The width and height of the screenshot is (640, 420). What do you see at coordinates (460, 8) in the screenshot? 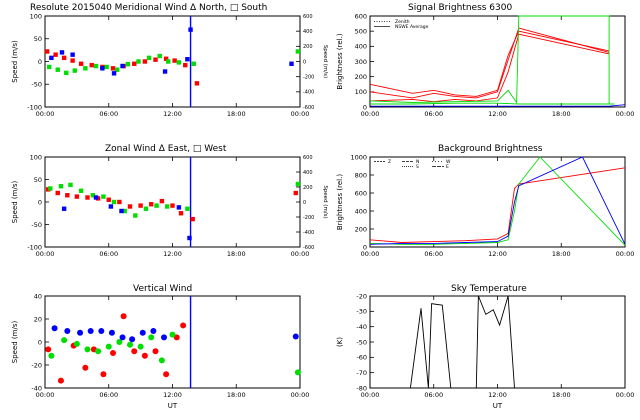
I see `title-signal: Signal Brightness 6300` at bounding box center [460, 8].